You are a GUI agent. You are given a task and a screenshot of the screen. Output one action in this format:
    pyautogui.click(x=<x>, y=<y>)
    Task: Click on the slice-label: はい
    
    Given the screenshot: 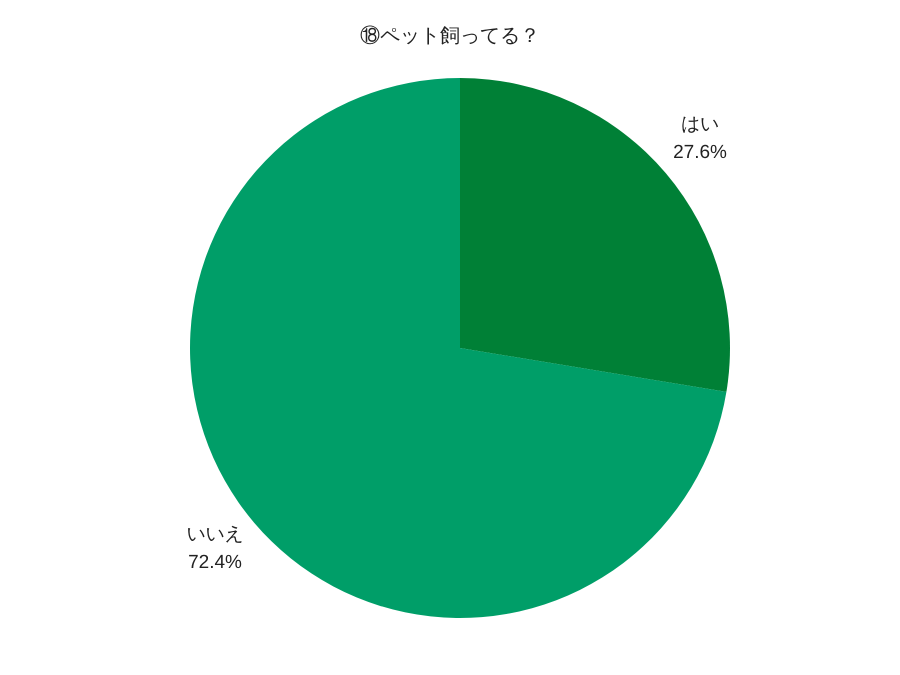 What is the action you would take?
    pyautogui.click(x=700, y=124)
    